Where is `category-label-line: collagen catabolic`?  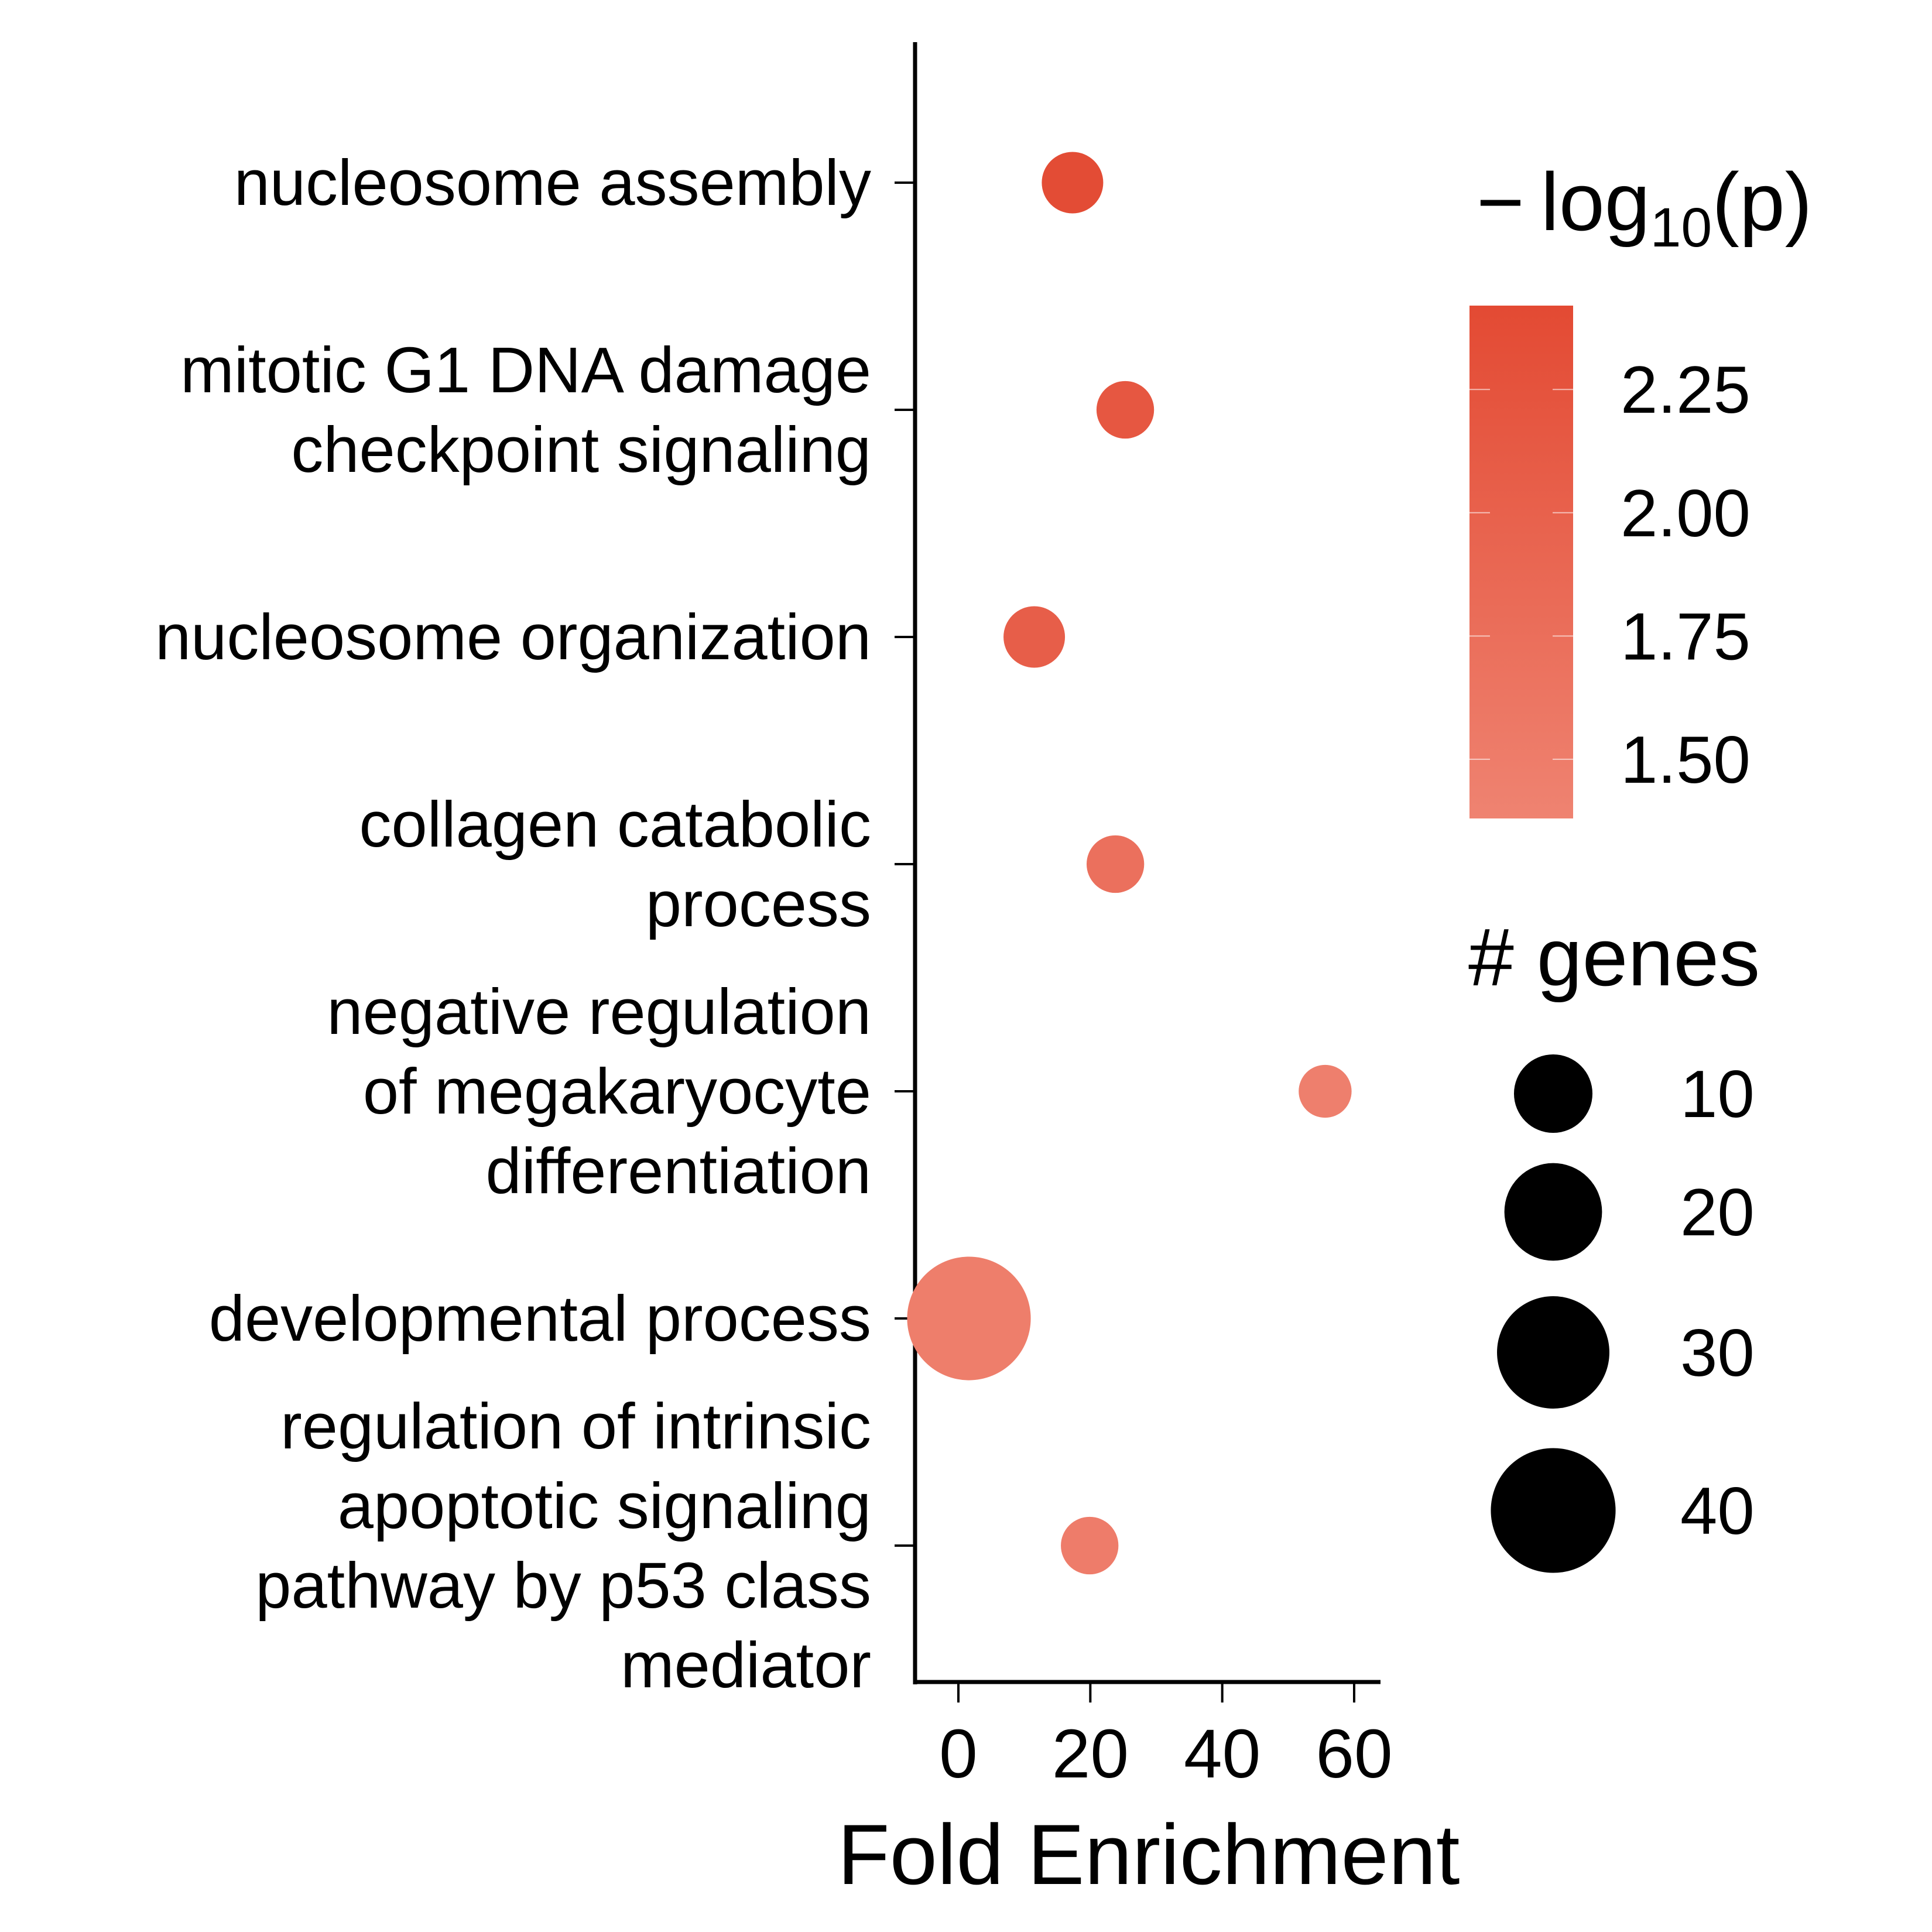 category-label-line: collagen catabolic is located at coordinates (615, 825).